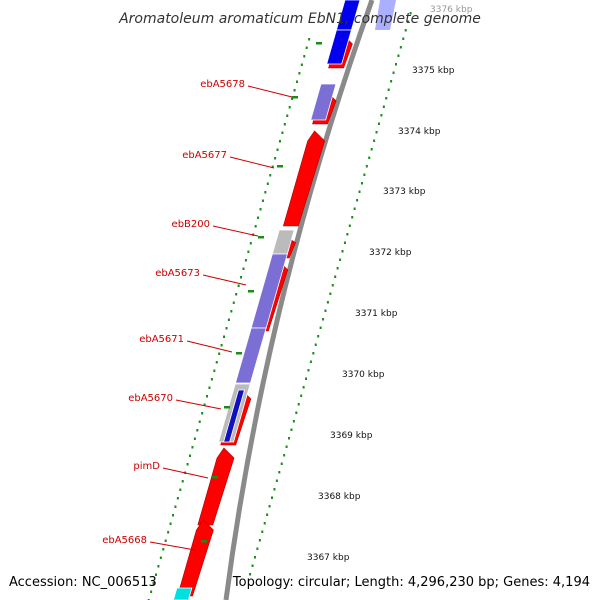  I want to click on gene-label-ebA5668: ebA5668, so click(124, 540).